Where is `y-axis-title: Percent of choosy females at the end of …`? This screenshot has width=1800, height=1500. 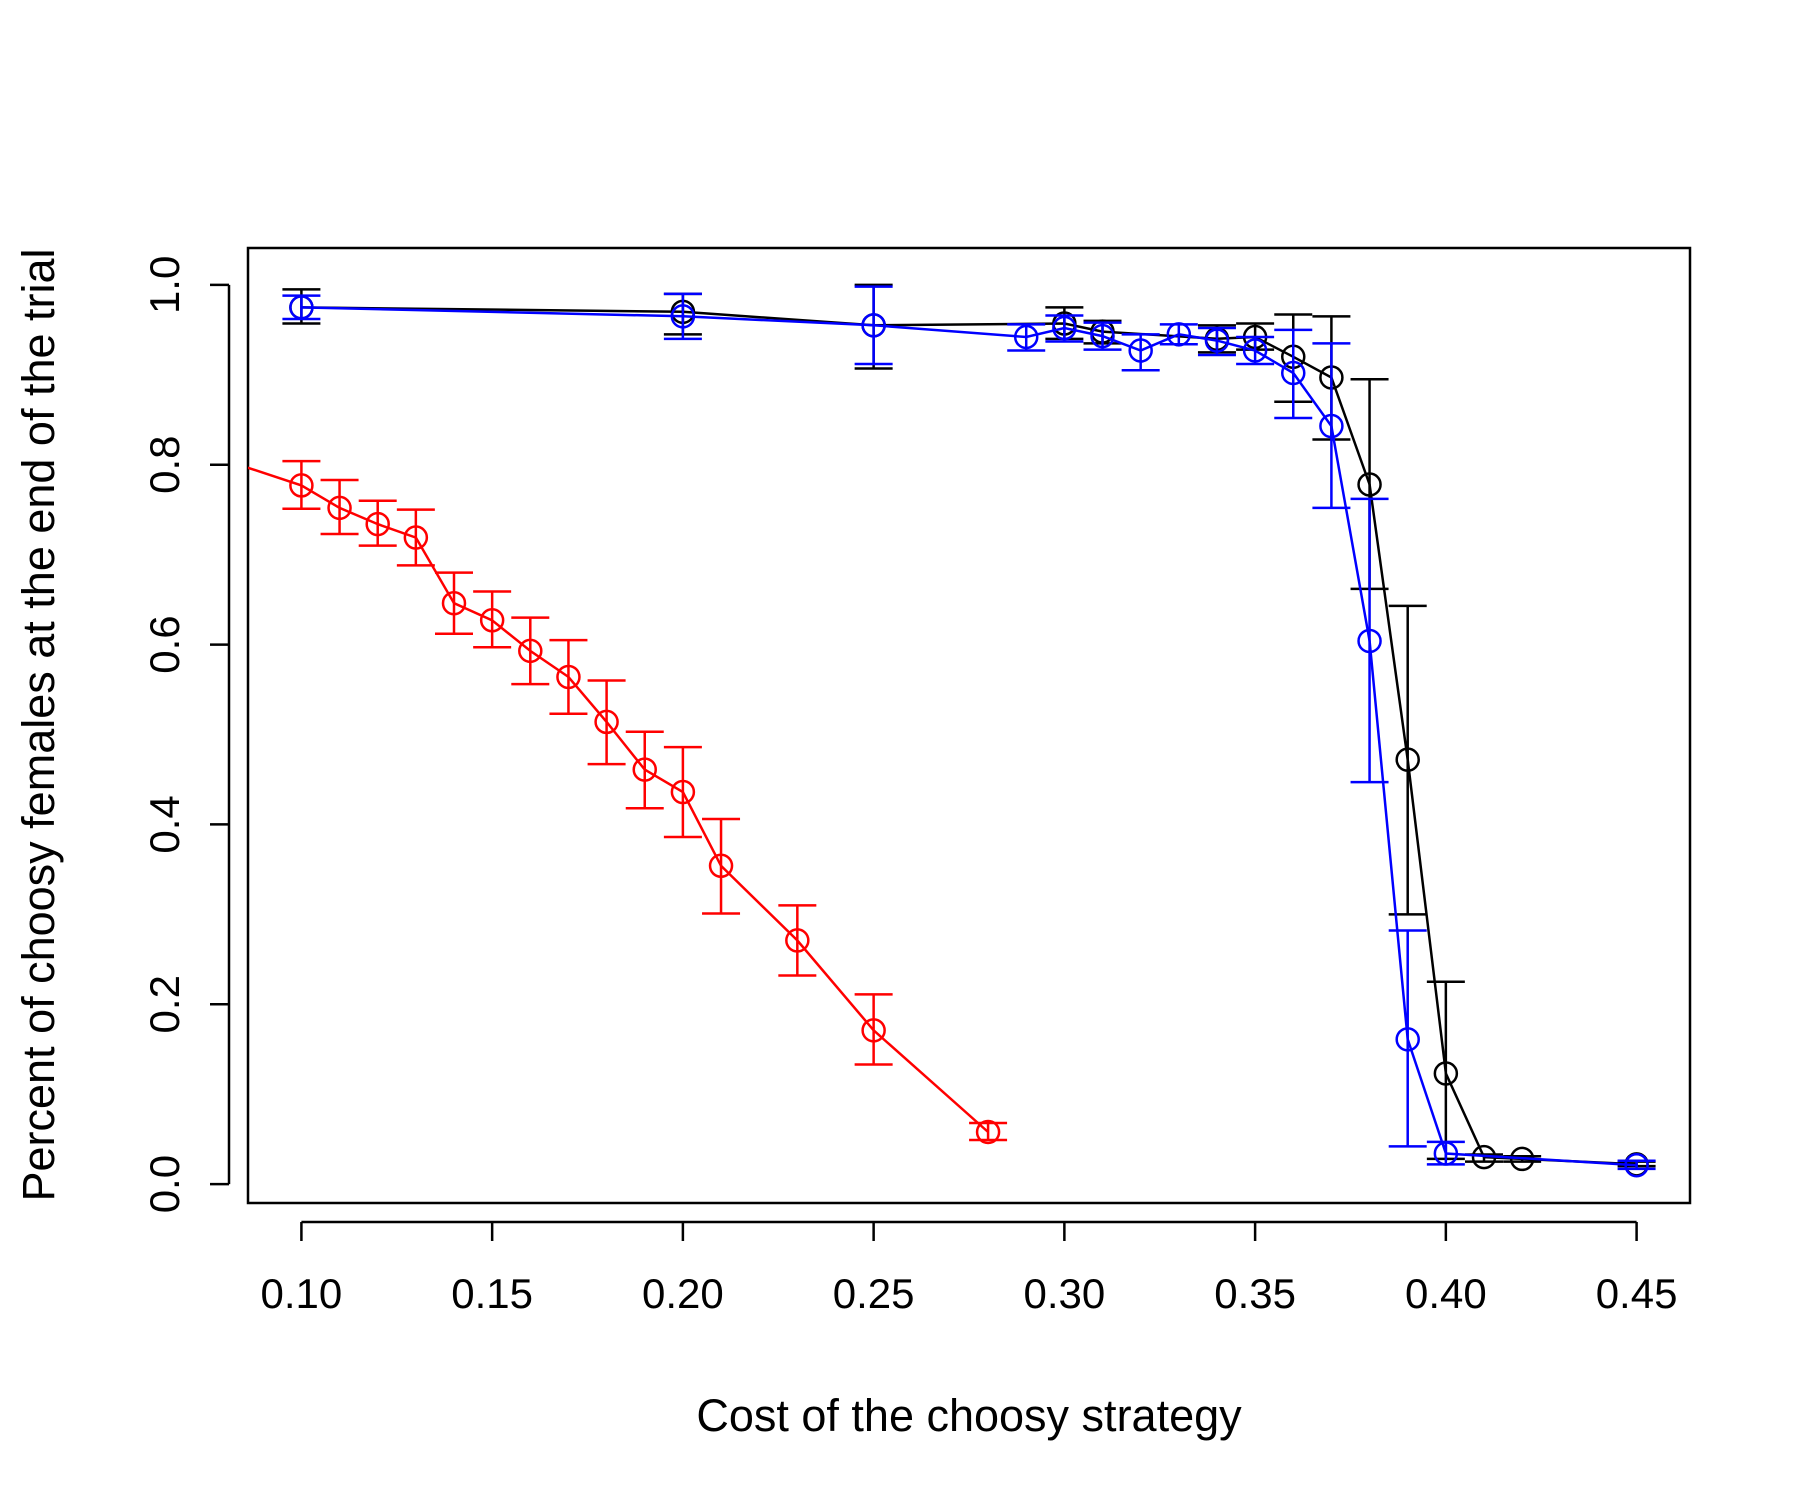 y-axis-title: Percent of choosy females at the end of … is located at coordinates (38, 724).